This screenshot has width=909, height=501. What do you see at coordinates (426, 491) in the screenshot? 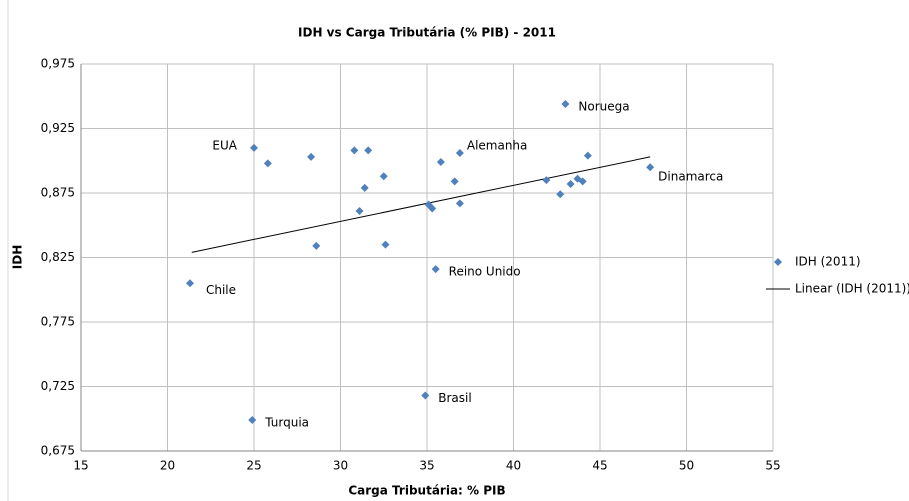
I see `x-axis-label: Carga Tributária: % PIB` at bounding box center [426, 491].